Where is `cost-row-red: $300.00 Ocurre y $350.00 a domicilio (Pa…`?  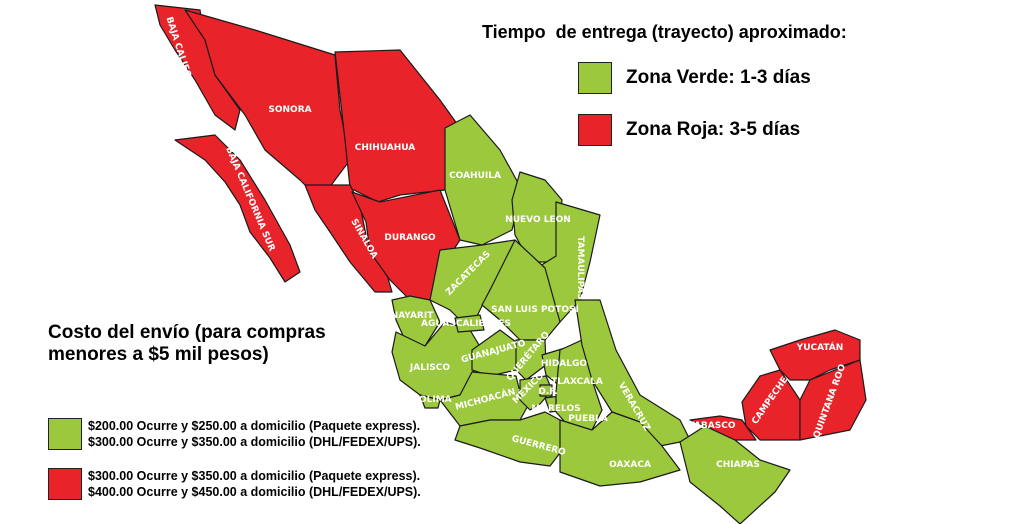
cost-row-red: $300.00 Ocurre y $350.00 a domicilio (Pa… is located at coordinates (234, 484).